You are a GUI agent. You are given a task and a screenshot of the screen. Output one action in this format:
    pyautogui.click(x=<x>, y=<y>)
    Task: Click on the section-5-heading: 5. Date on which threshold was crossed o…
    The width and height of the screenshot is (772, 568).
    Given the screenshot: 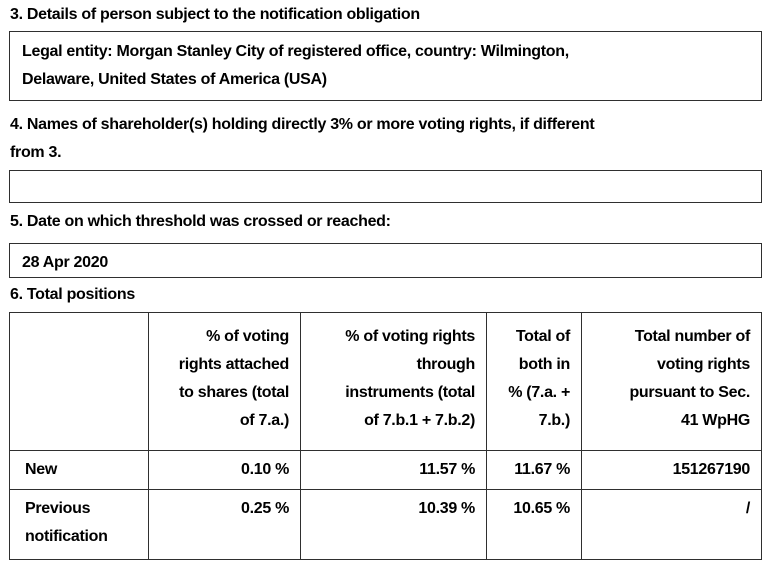 What is the action you would take?
    pyautogui.click(x=200, y=221)
    